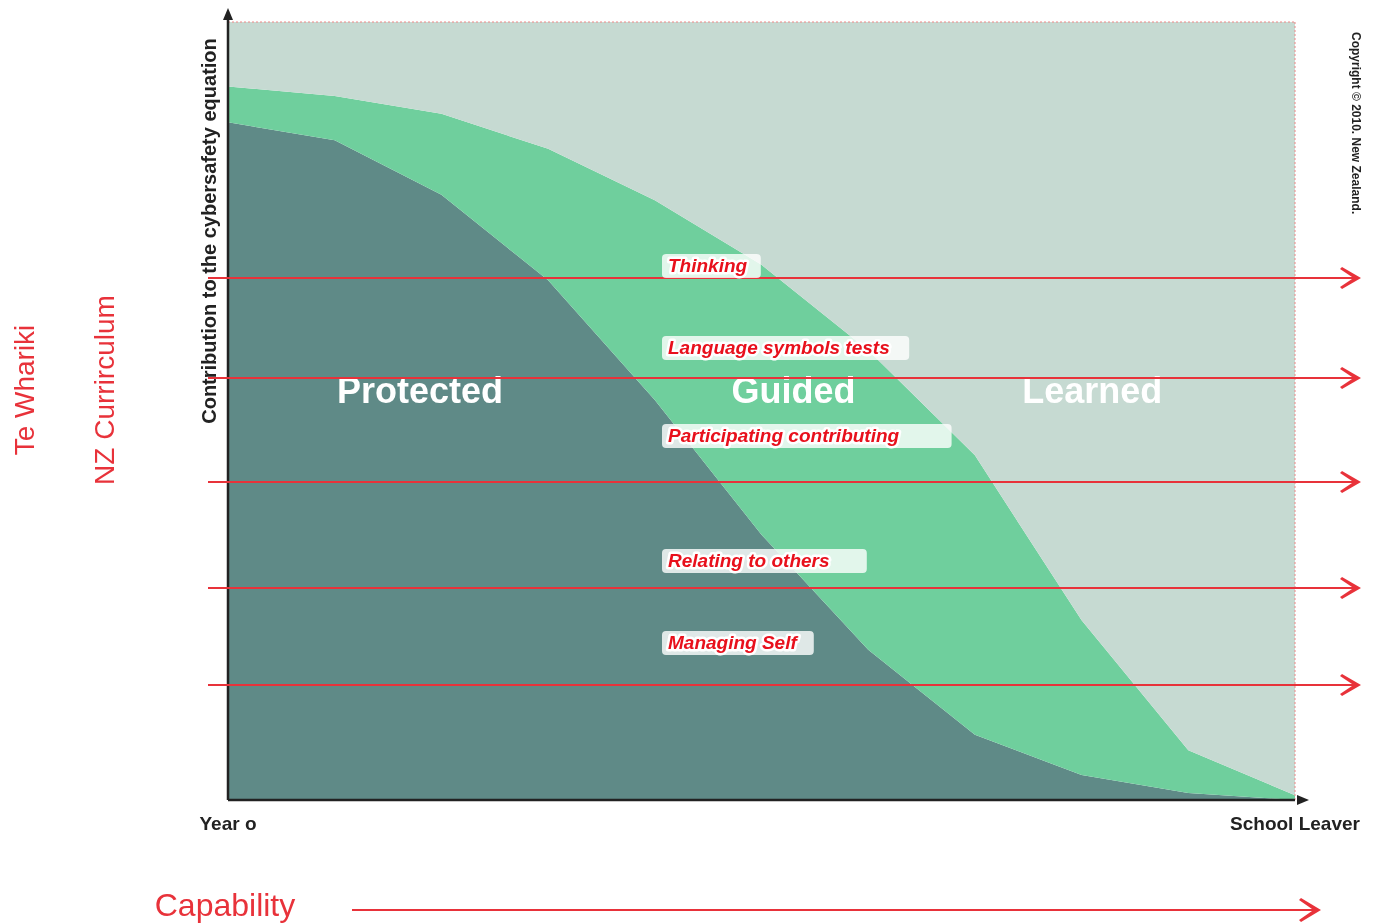 Image resolution: width=1374 pixels, height=924 pixels. Describe the element at coordinates (24, 390) in the screenshot. I see `text: Te Whariki` at that location.